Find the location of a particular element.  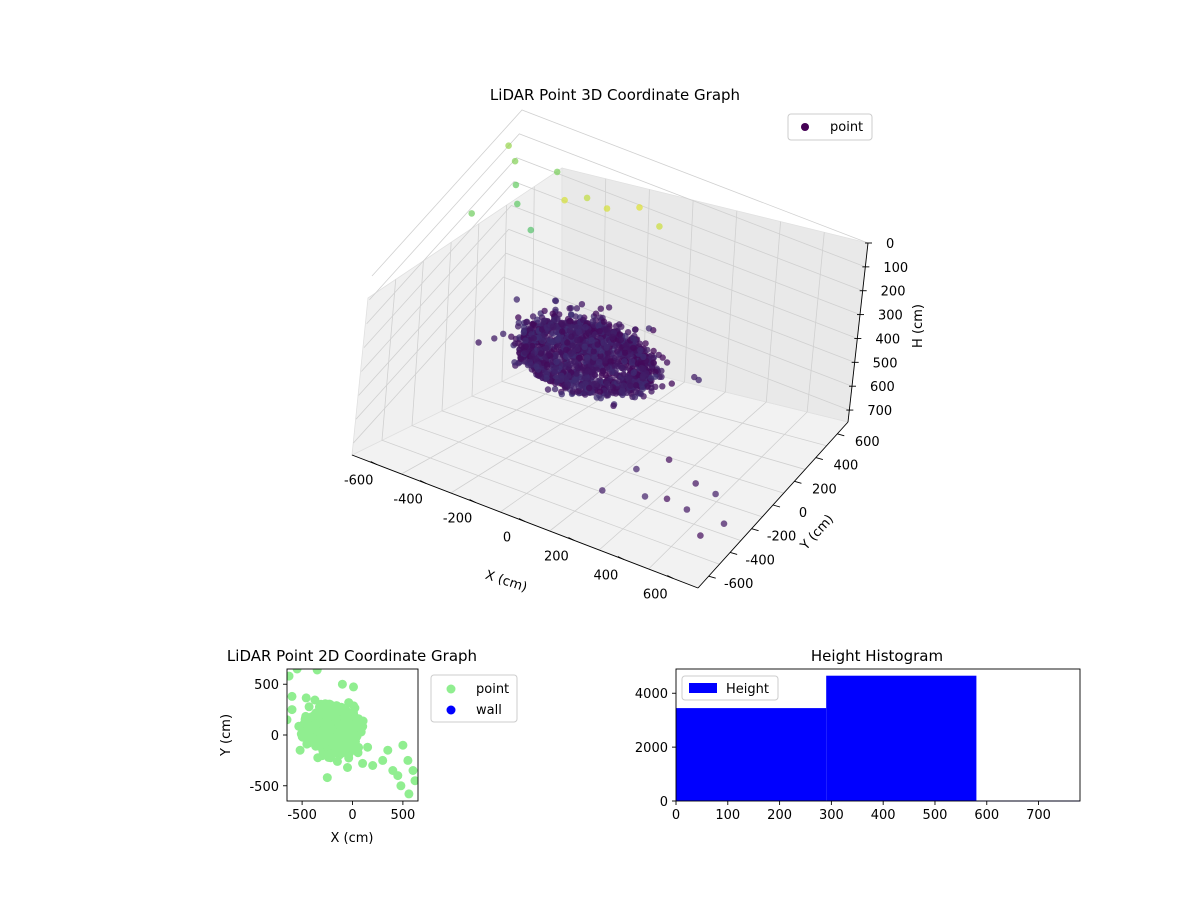

chart-3d-gridline-y is located at coordinates (653, 337).